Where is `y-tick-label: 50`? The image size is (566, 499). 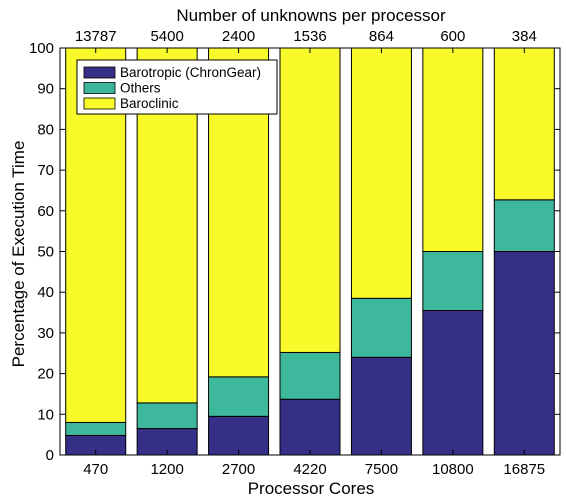
y-tick-label: 50 is located at coordinates (45, 252).